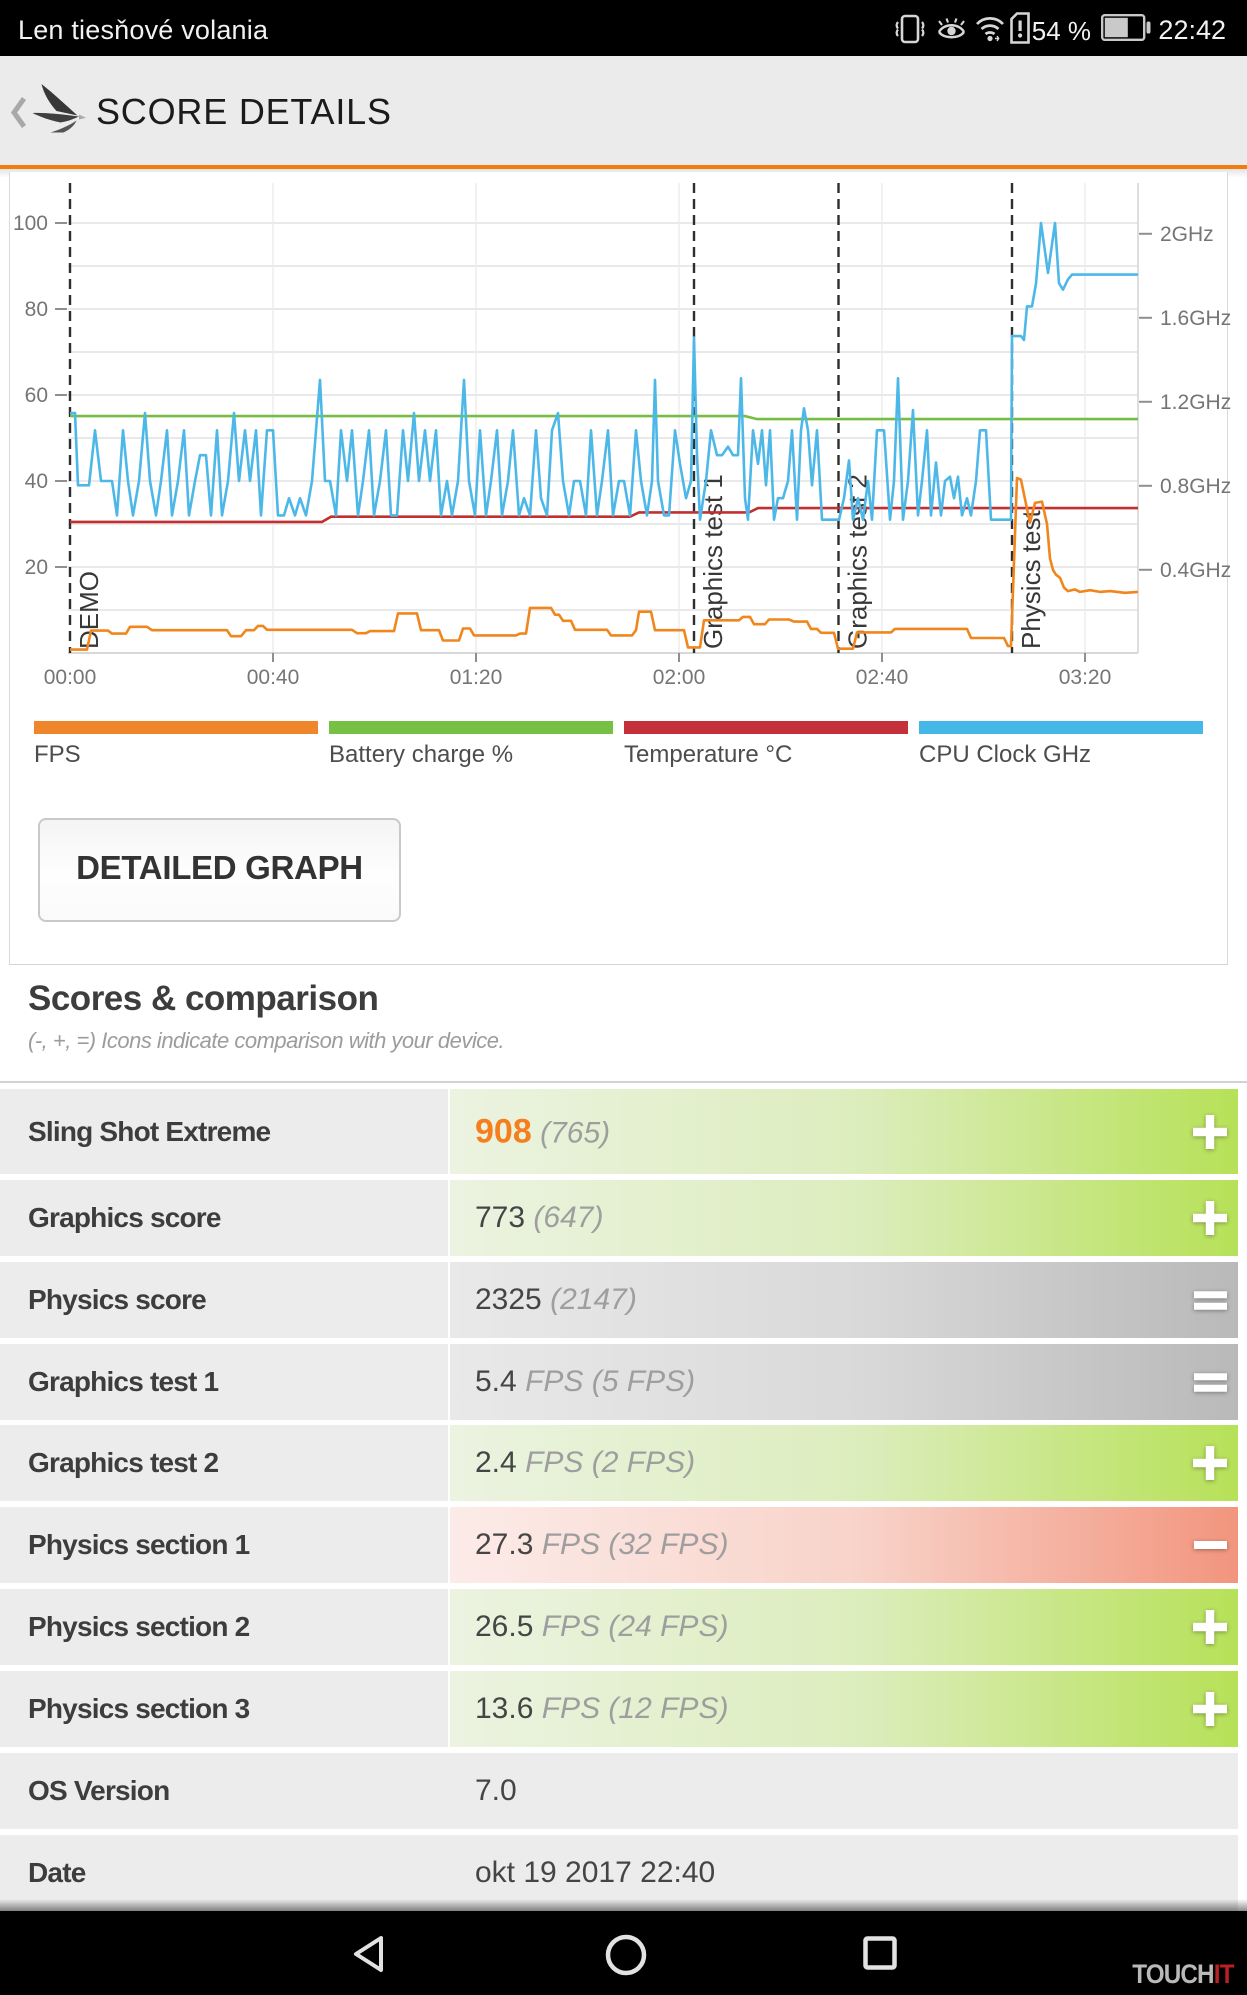 Image resolution: width=1247 pixels, height=1995 pixels. What do you see at coordinates (273, 677) in the screenshot?
I see `svg-text: 00:40` at bounding box center [273, 677].